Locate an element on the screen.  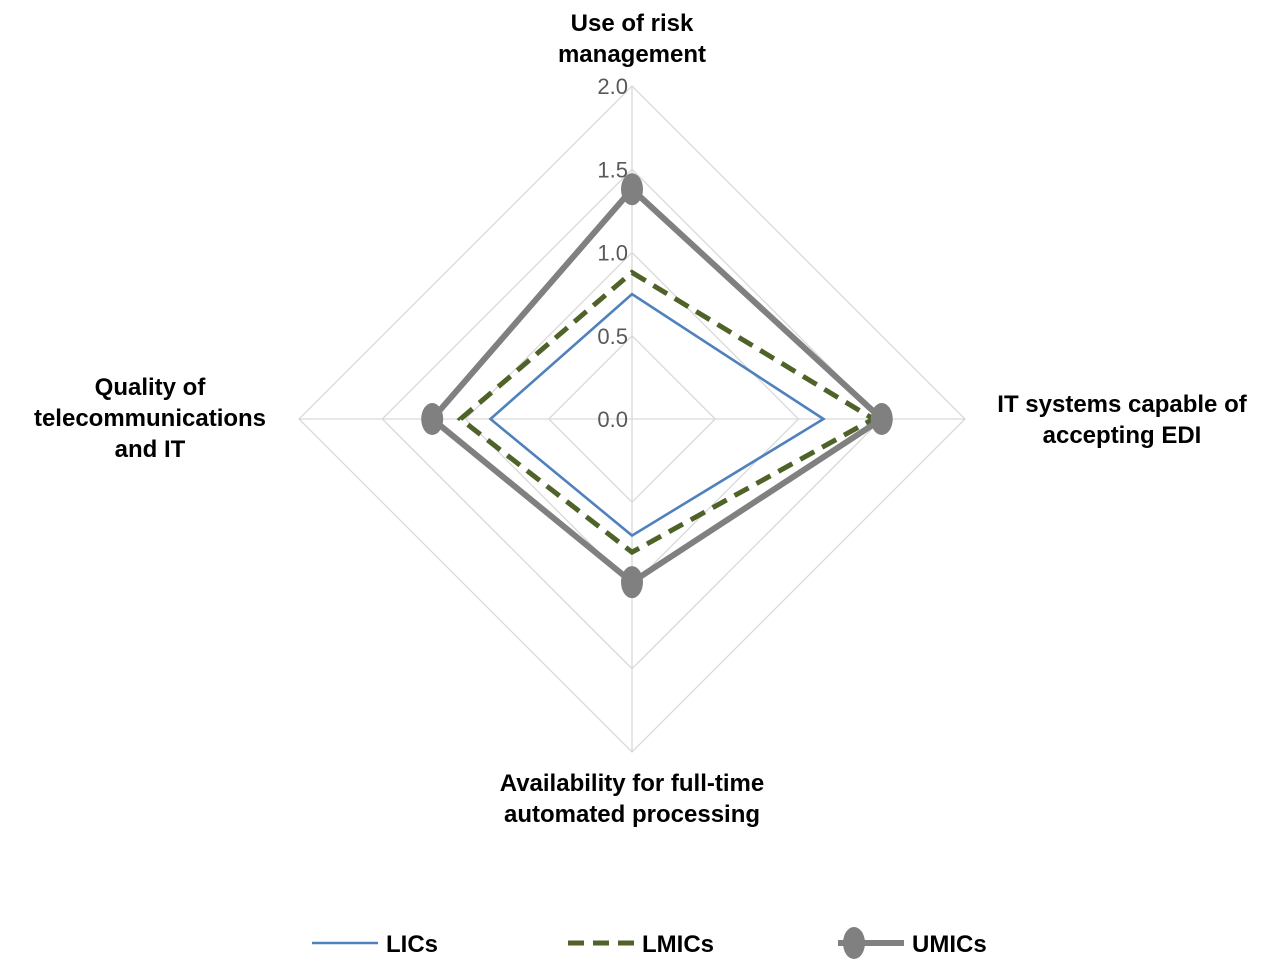
axis-label: IT systems capable of accepting EDI is located at coordinates (1122, 420).